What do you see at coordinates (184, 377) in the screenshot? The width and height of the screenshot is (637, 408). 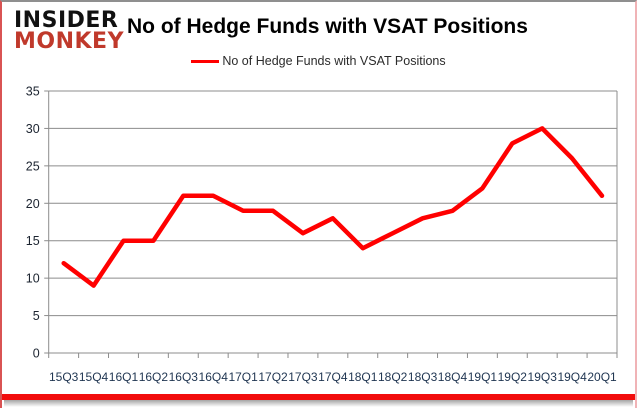 I see `x-tick-label: 16Q3` at bounding box center [184, 377].